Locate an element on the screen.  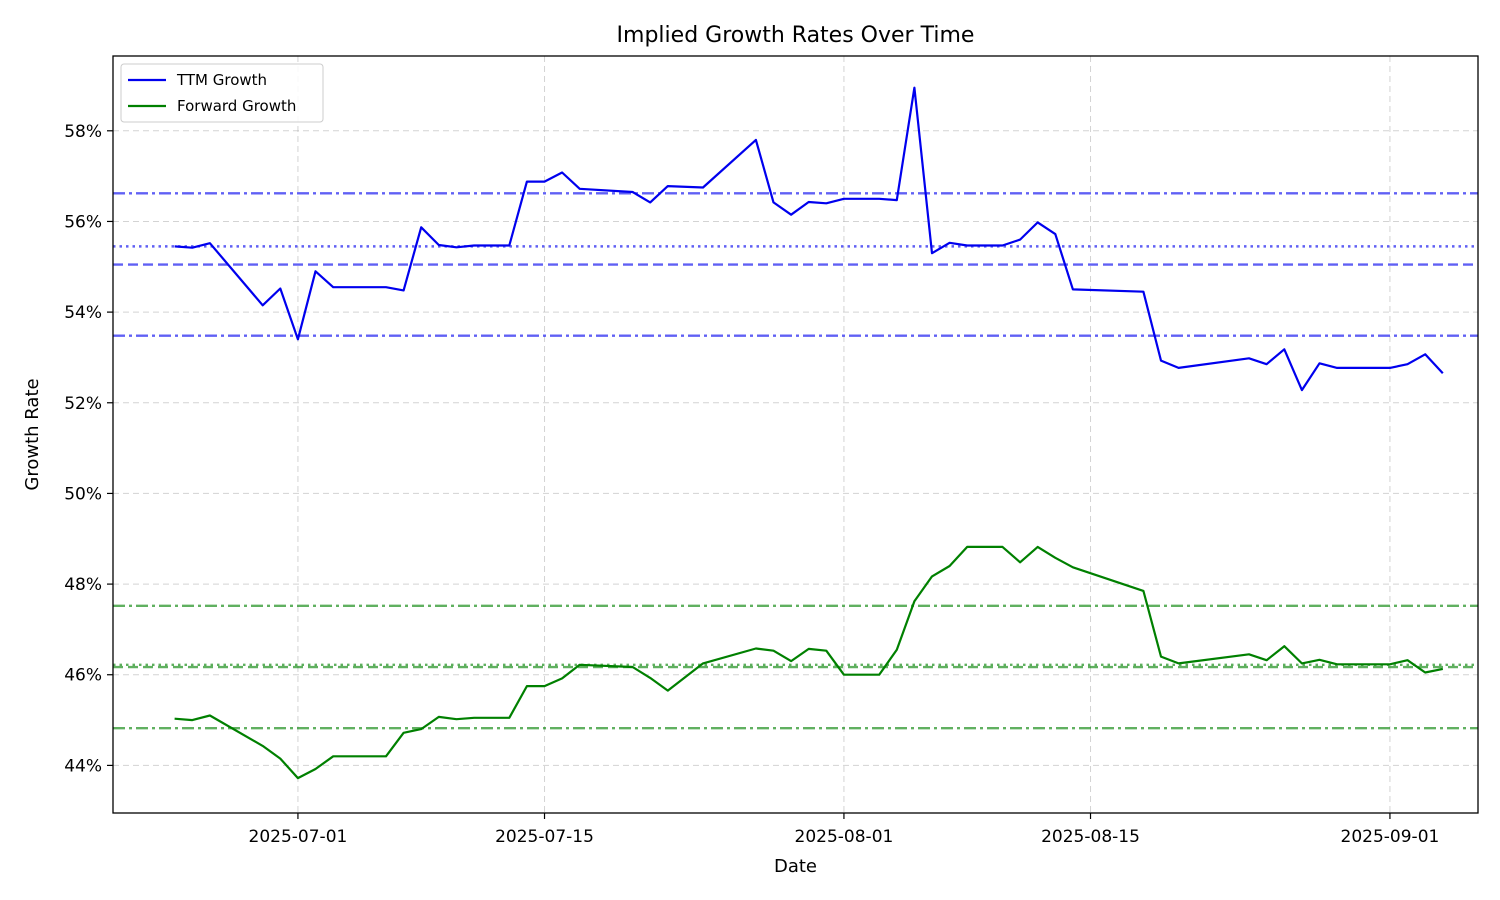
y-tick-label: 48% is located at coordinates (83, 585).